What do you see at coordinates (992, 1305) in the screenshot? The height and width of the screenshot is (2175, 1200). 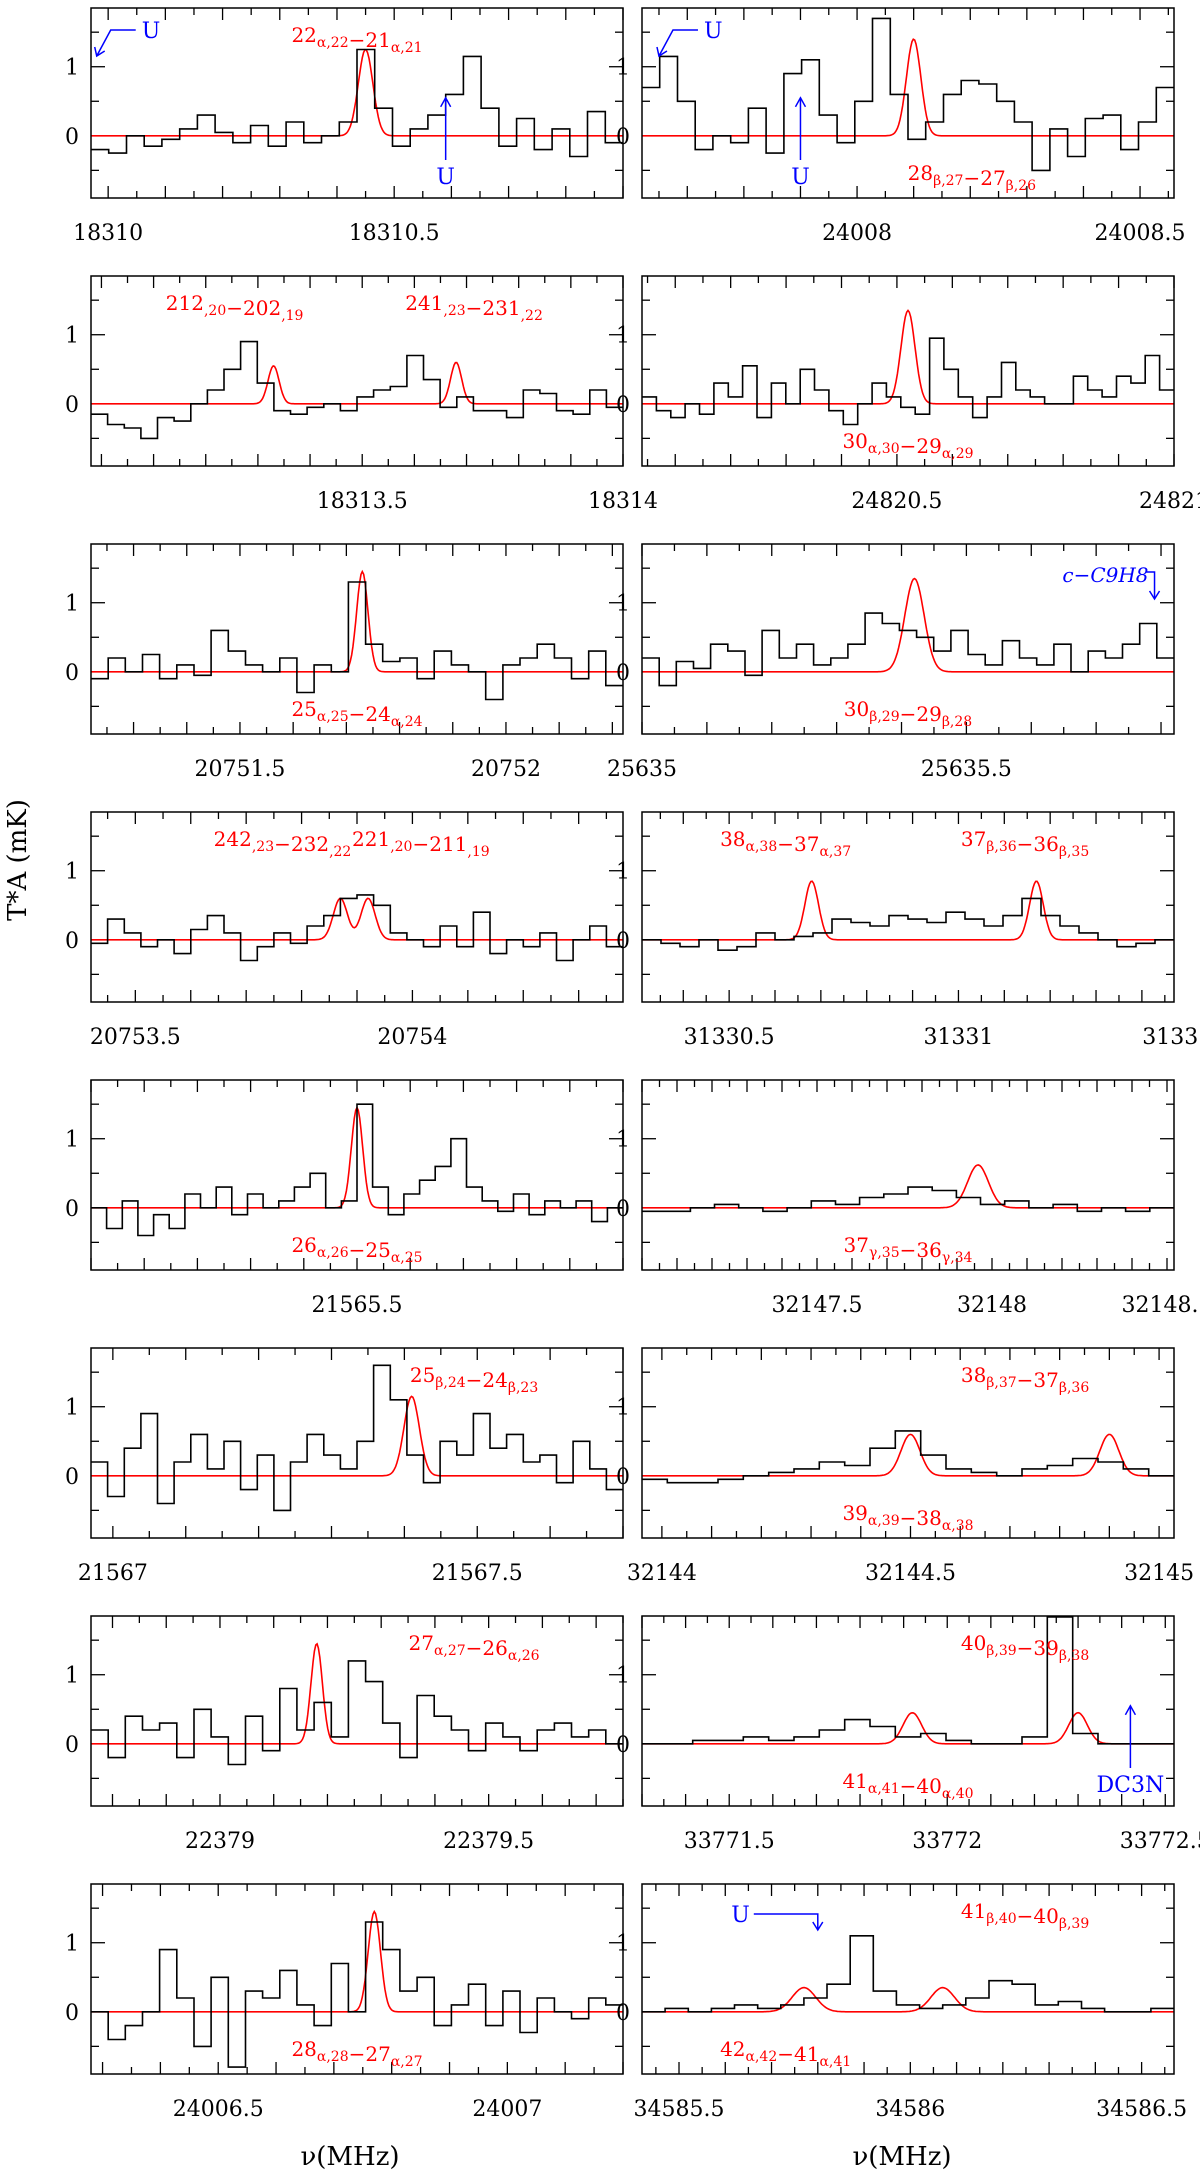 I see `x-tick-label: 32148` at bounding box center [992, 1305].